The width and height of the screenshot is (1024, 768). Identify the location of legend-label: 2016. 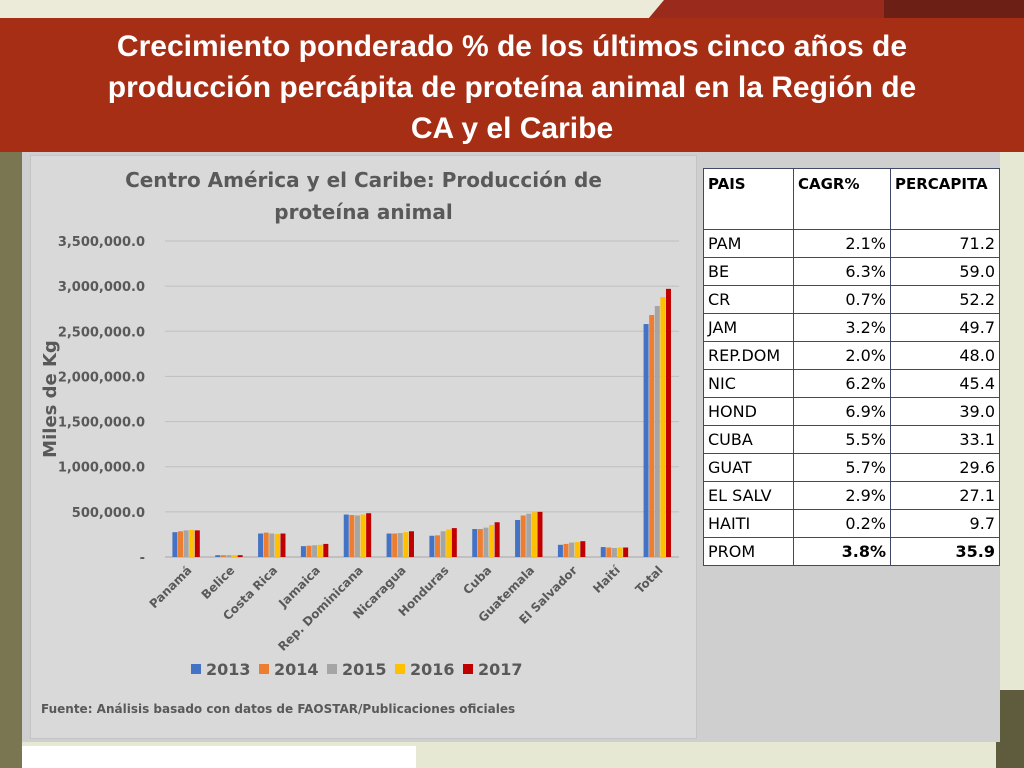
(432, 669).